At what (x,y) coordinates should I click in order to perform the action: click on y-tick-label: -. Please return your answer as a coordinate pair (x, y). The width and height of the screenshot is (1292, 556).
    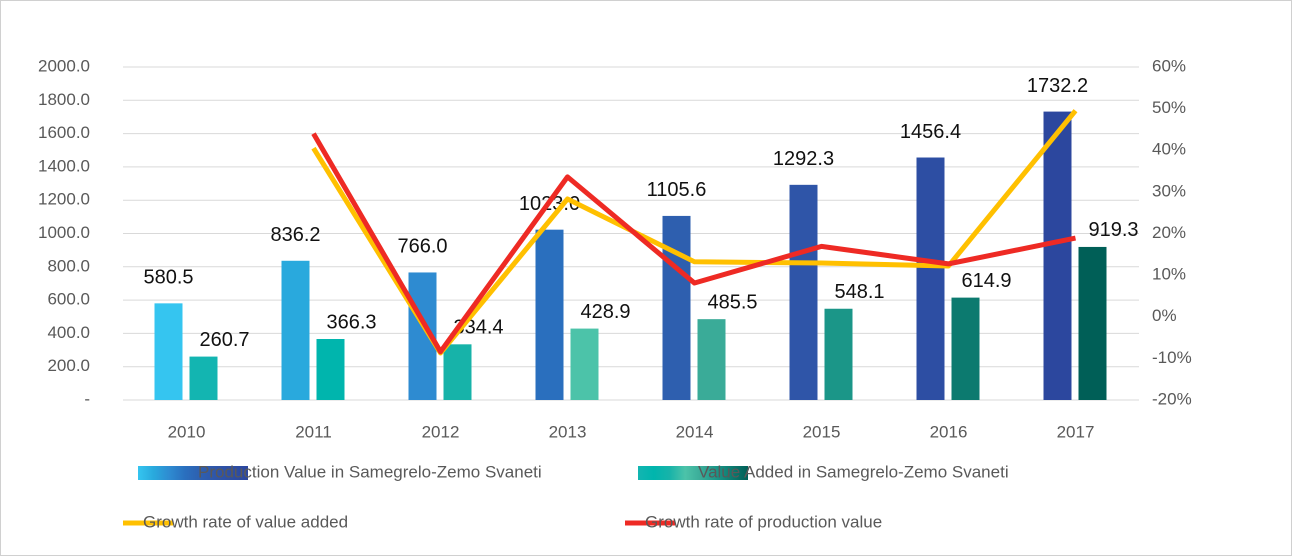
    Looking at the image, I should click on (87, 398).